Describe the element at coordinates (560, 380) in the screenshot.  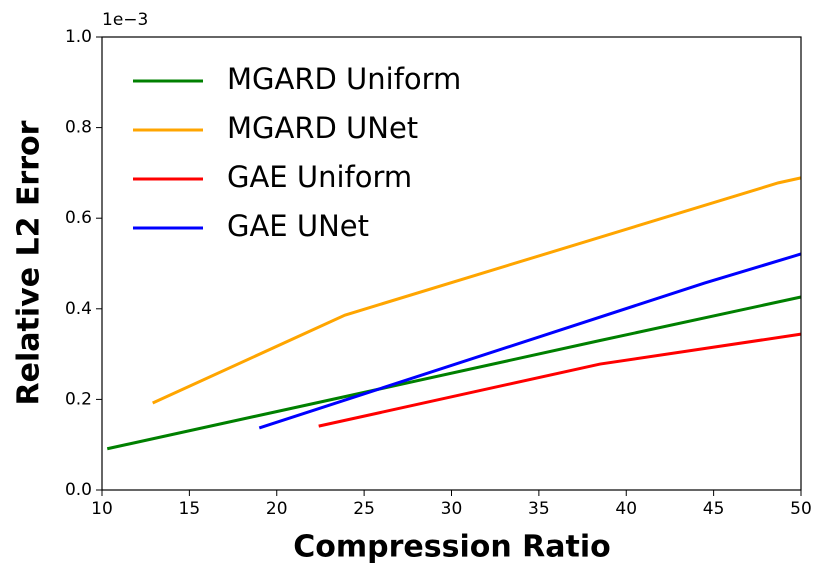
I see `line` at that location.